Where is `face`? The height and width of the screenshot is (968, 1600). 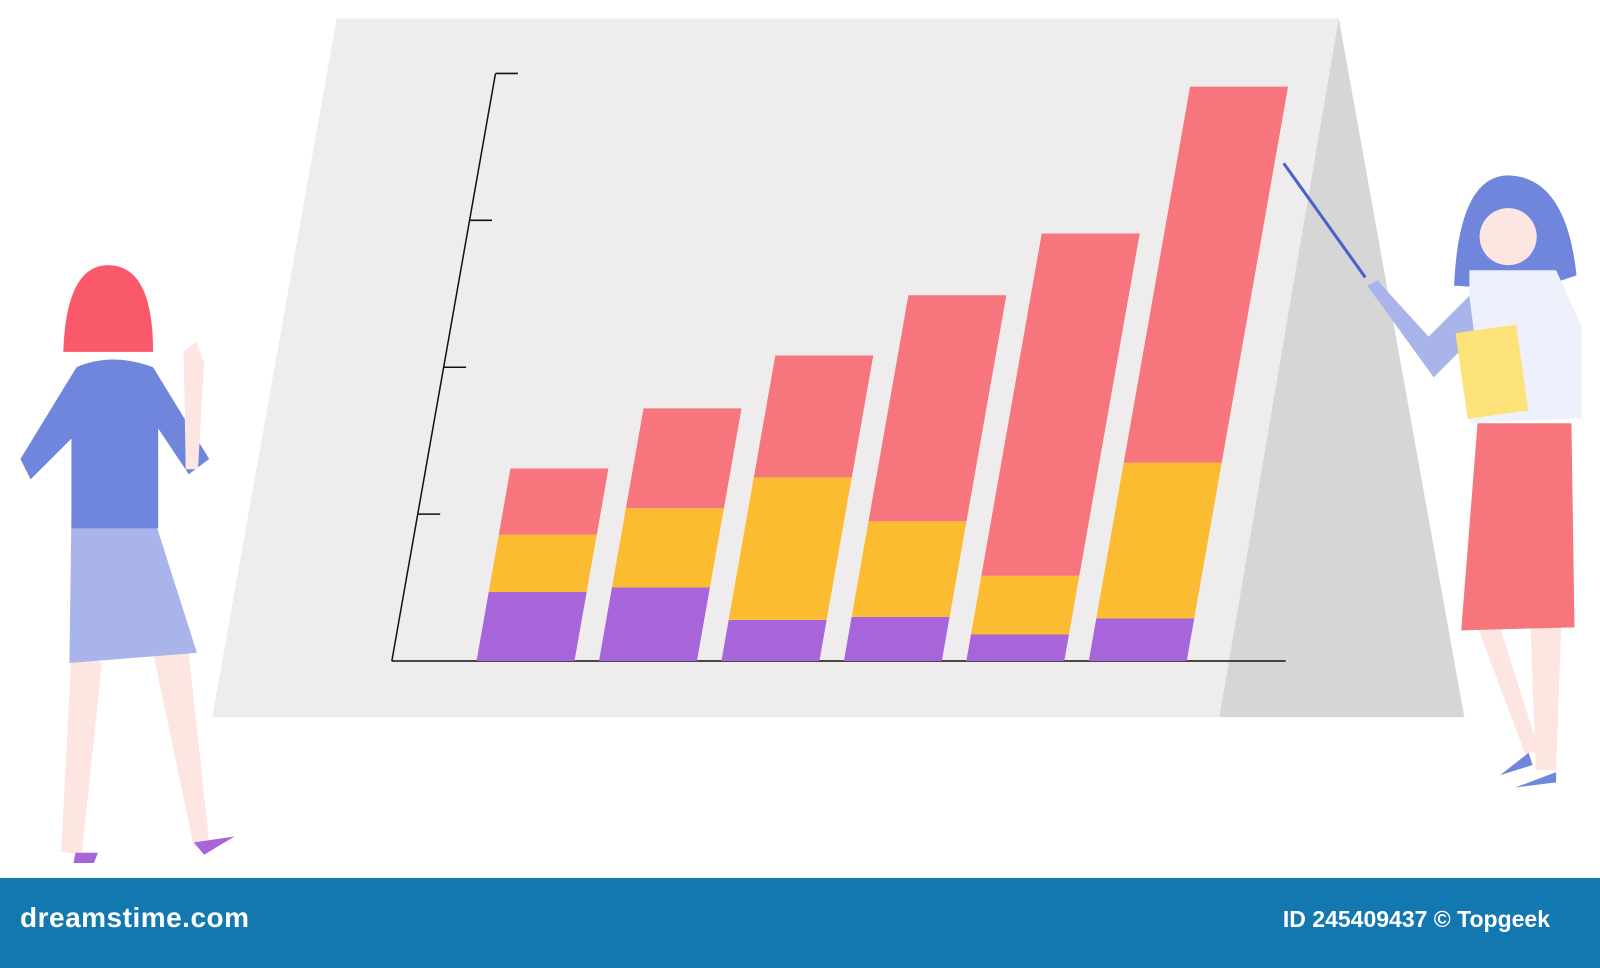 face is located at coordinates (1508, 237).